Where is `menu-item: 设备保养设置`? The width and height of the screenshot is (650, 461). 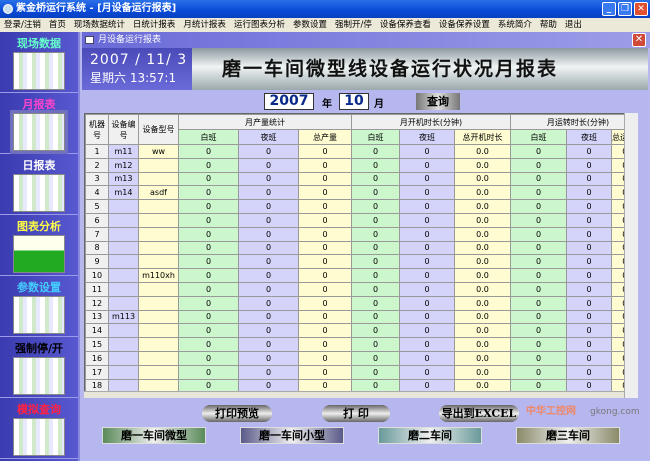 menu-item: 设备保养设置 is located at coordinates (464, 25).